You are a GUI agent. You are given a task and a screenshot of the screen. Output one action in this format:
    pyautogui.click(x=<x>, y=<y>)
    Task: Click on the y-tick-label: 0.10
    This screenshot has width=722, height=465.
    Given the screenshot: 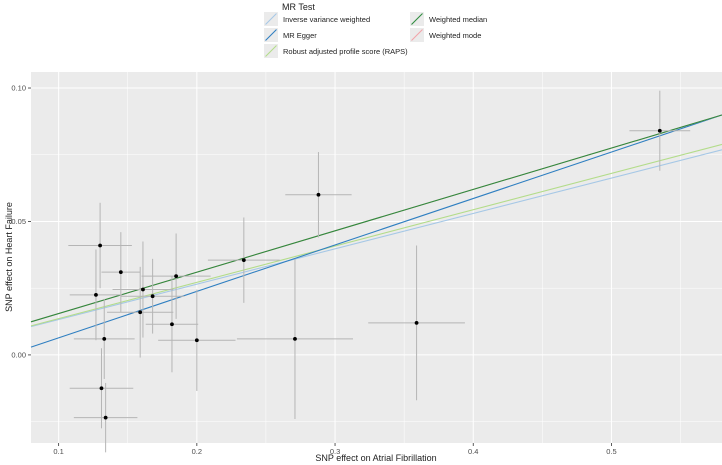 What is the action you would take?
    pyautogui.click(x=18, y=88)
    